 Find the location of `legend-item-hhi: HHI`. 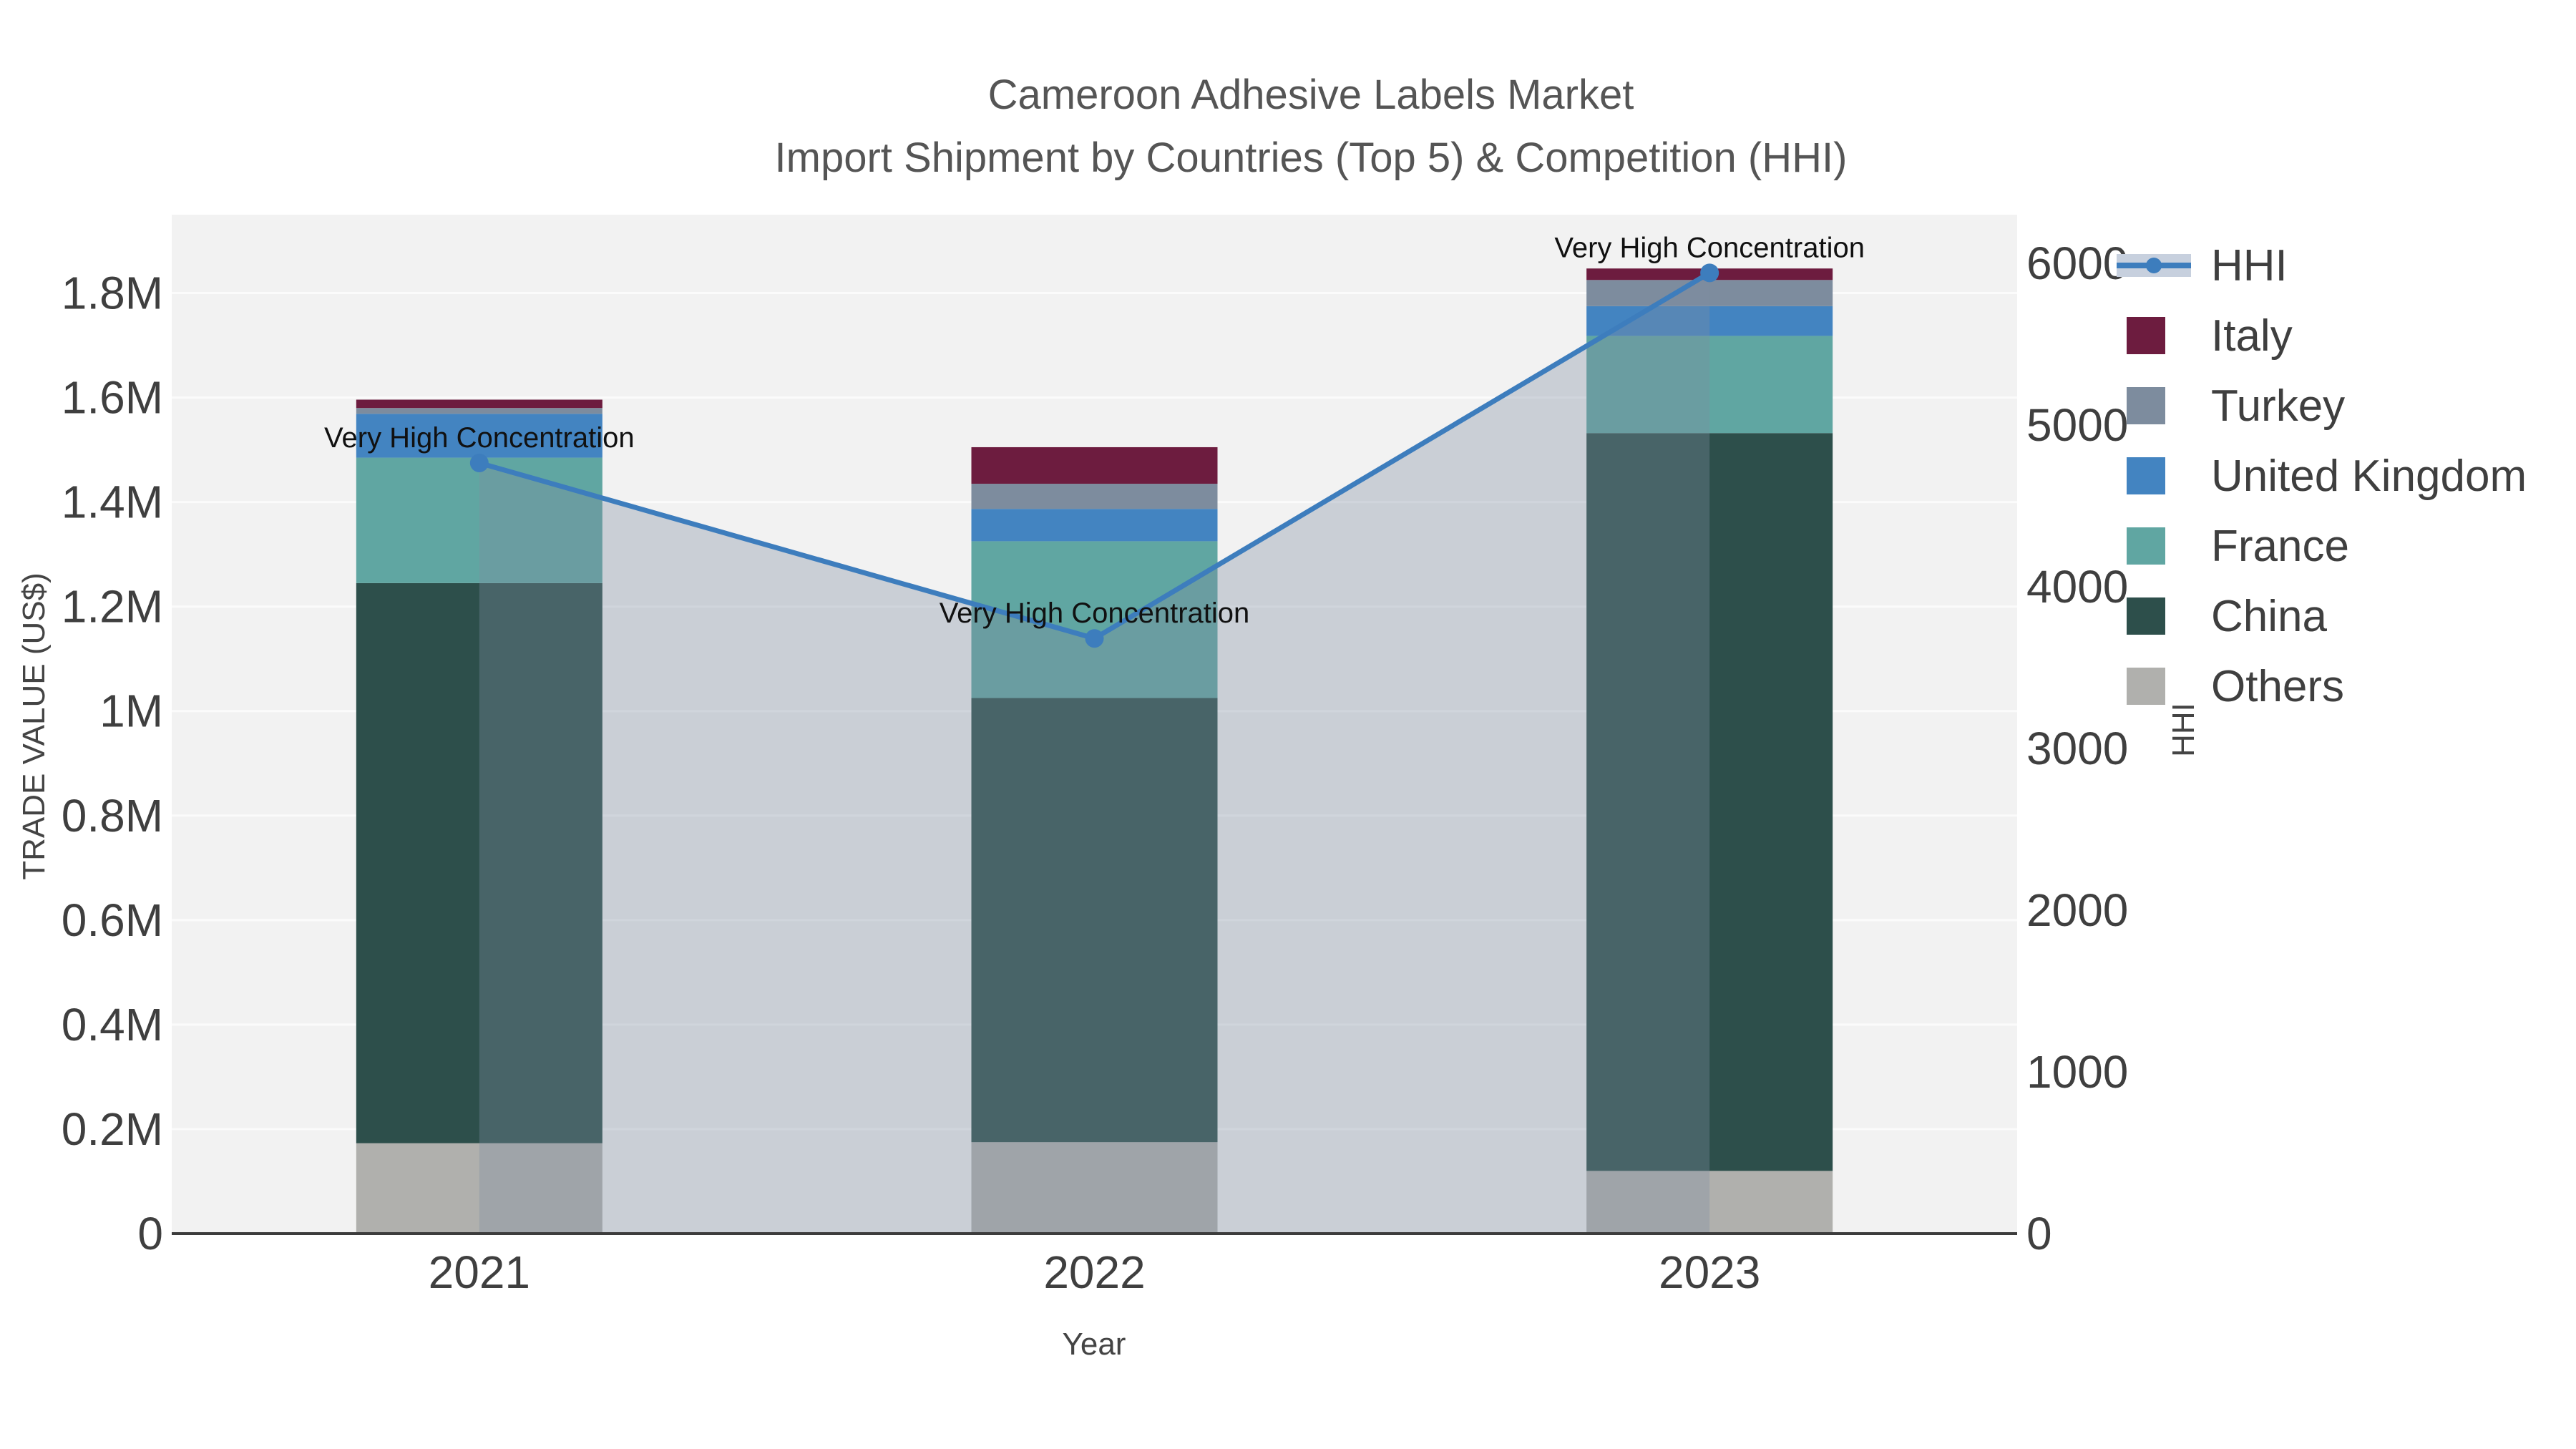

legend-item-hhi: HHI is located at coordinates (2322, 265).